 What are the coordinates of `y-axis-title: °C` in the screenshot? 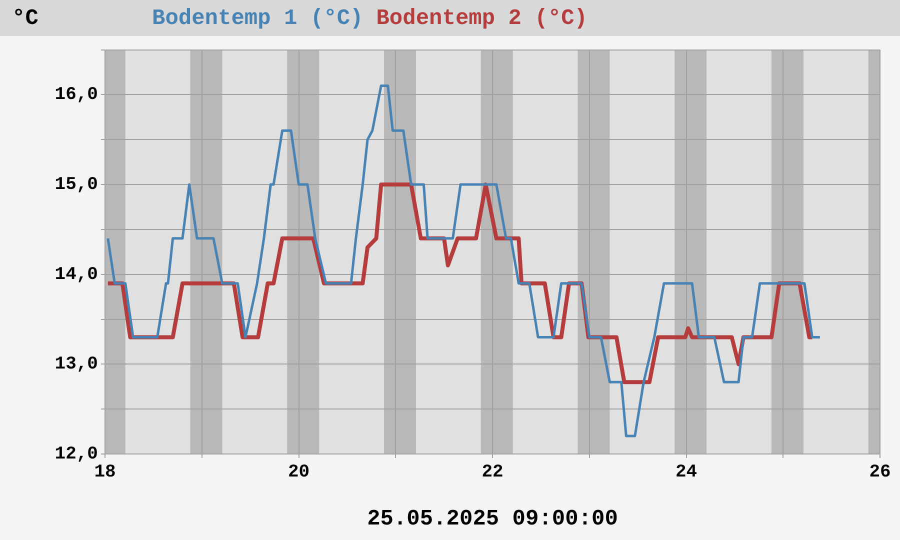 It's located at (25, 18).